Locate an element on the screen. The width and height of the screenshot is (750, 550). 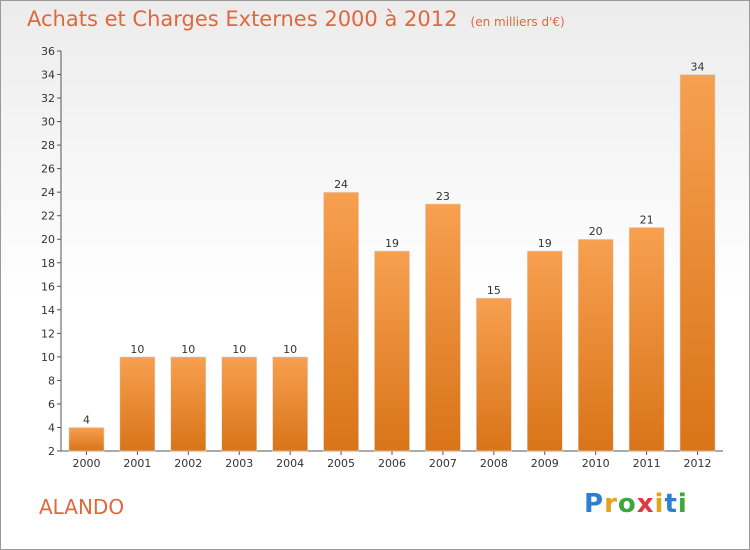
data-label-2009: 19 is located at coordinates (545, 243).